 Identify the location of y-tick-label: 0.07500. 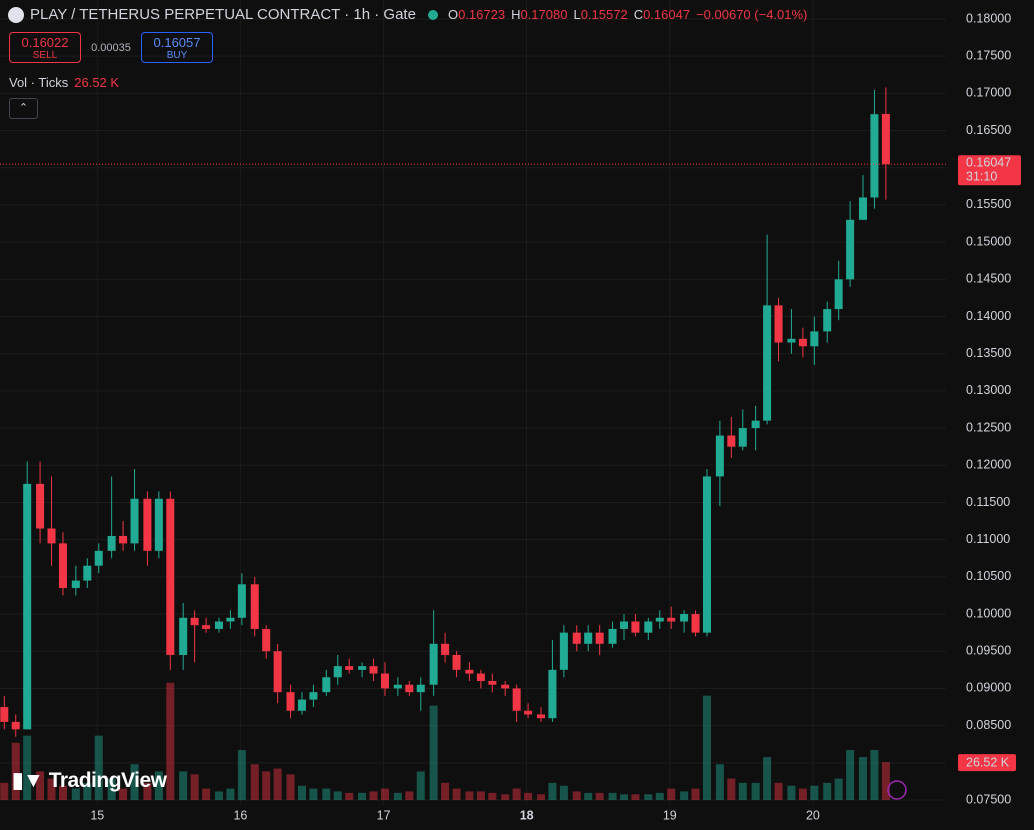
(988, 799).